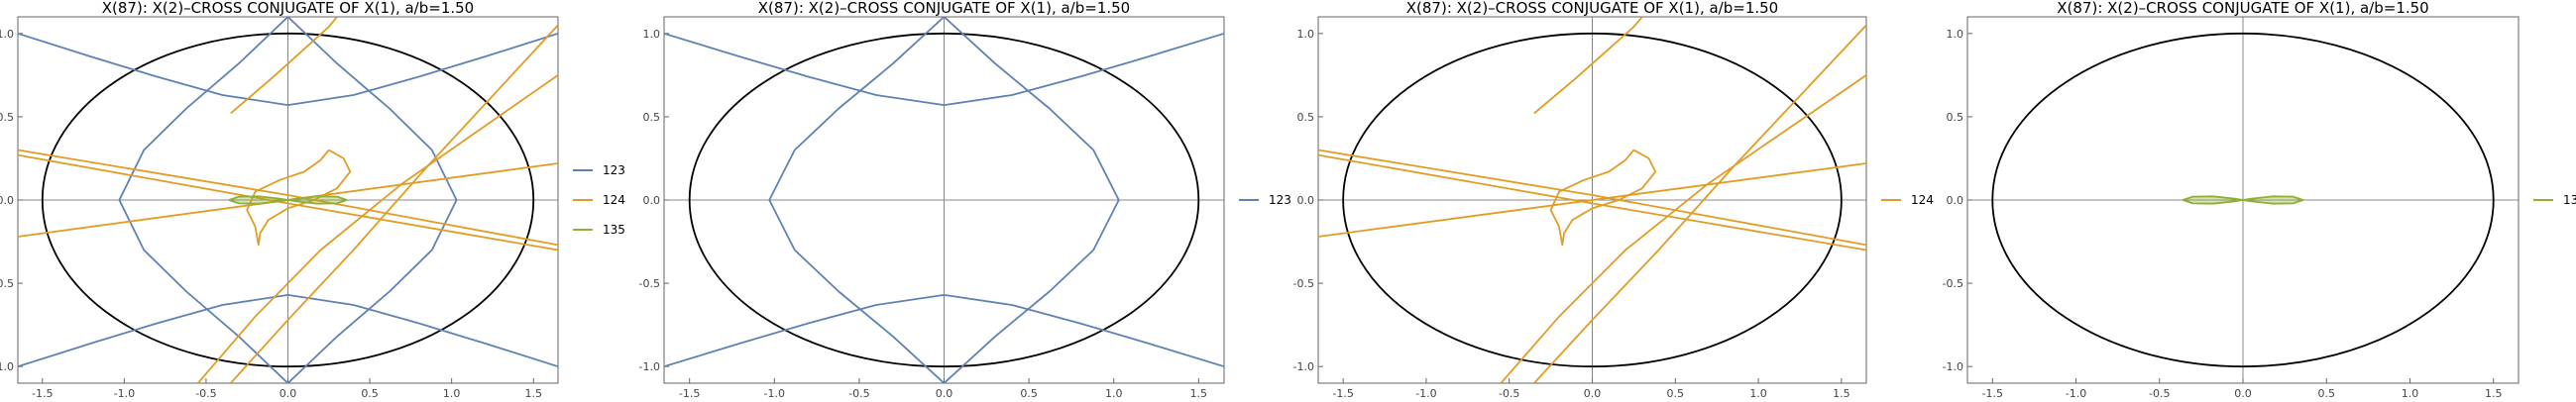 This screenshot has width=2576, height=402. What do you see at coordinates (2554, 200) in the screenshot?
I see `legend: 135` at bounding box center [2554, 200].